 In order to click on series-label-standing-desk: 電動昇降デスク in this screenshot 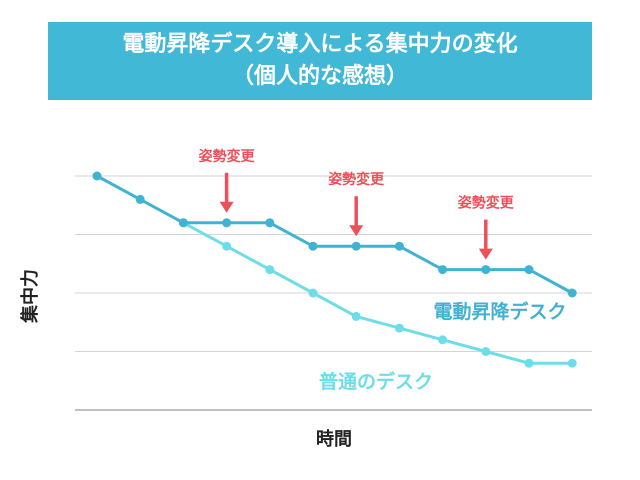, I will do `click(499, 311)`.